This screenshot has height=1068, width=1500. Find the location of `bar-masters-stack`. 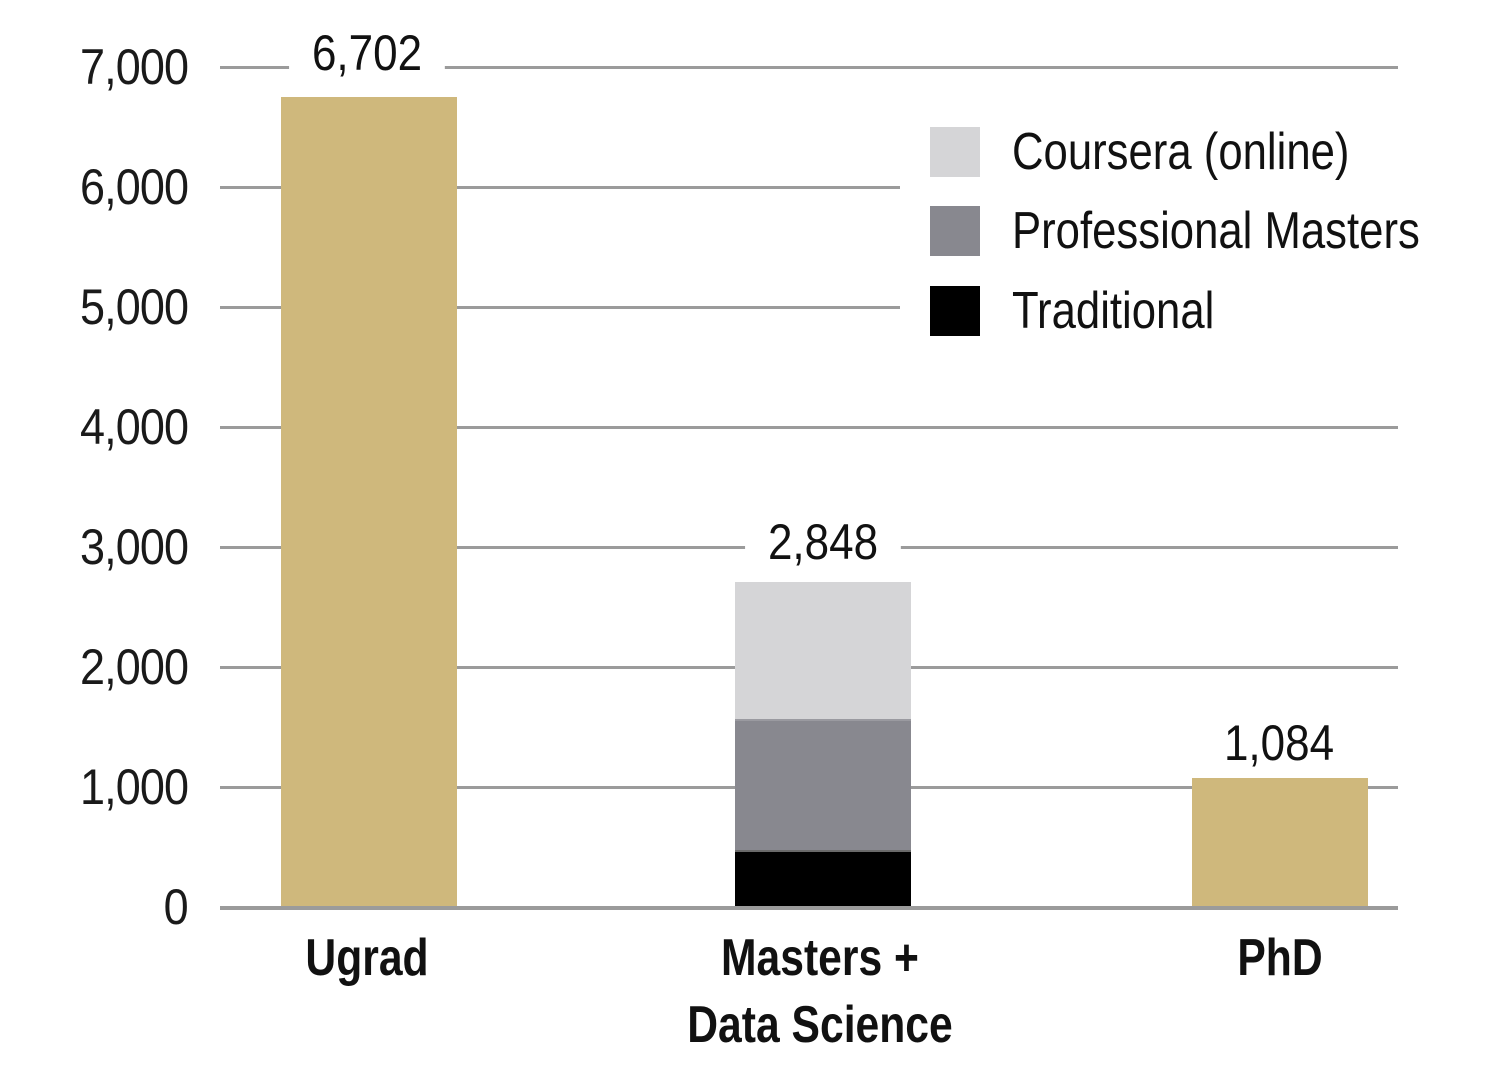

bar-masters-stack is located at coordinates (823, 744).